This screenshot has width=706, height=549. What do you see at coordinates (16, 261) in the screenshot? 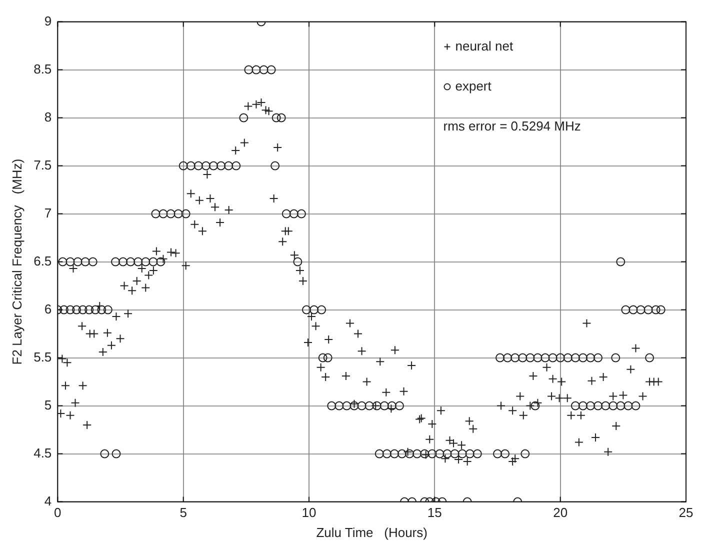
I see `y-axis-title: F2 Layer Critical Frequency (MHz)` at bounding box center [16, 261].